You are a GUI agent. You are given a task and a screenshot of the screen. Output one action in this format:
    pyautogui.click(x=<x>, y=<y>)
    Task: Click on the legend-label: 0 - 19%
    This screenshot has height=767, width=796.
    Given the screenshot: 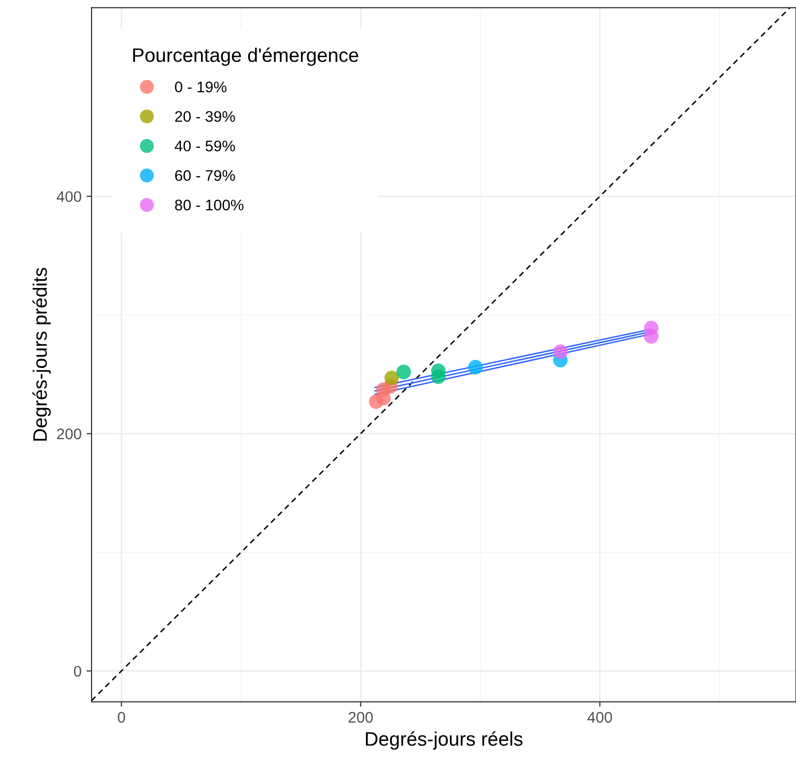 What is the action you would take?
    pyautogui.click(x=200, y=87)
    